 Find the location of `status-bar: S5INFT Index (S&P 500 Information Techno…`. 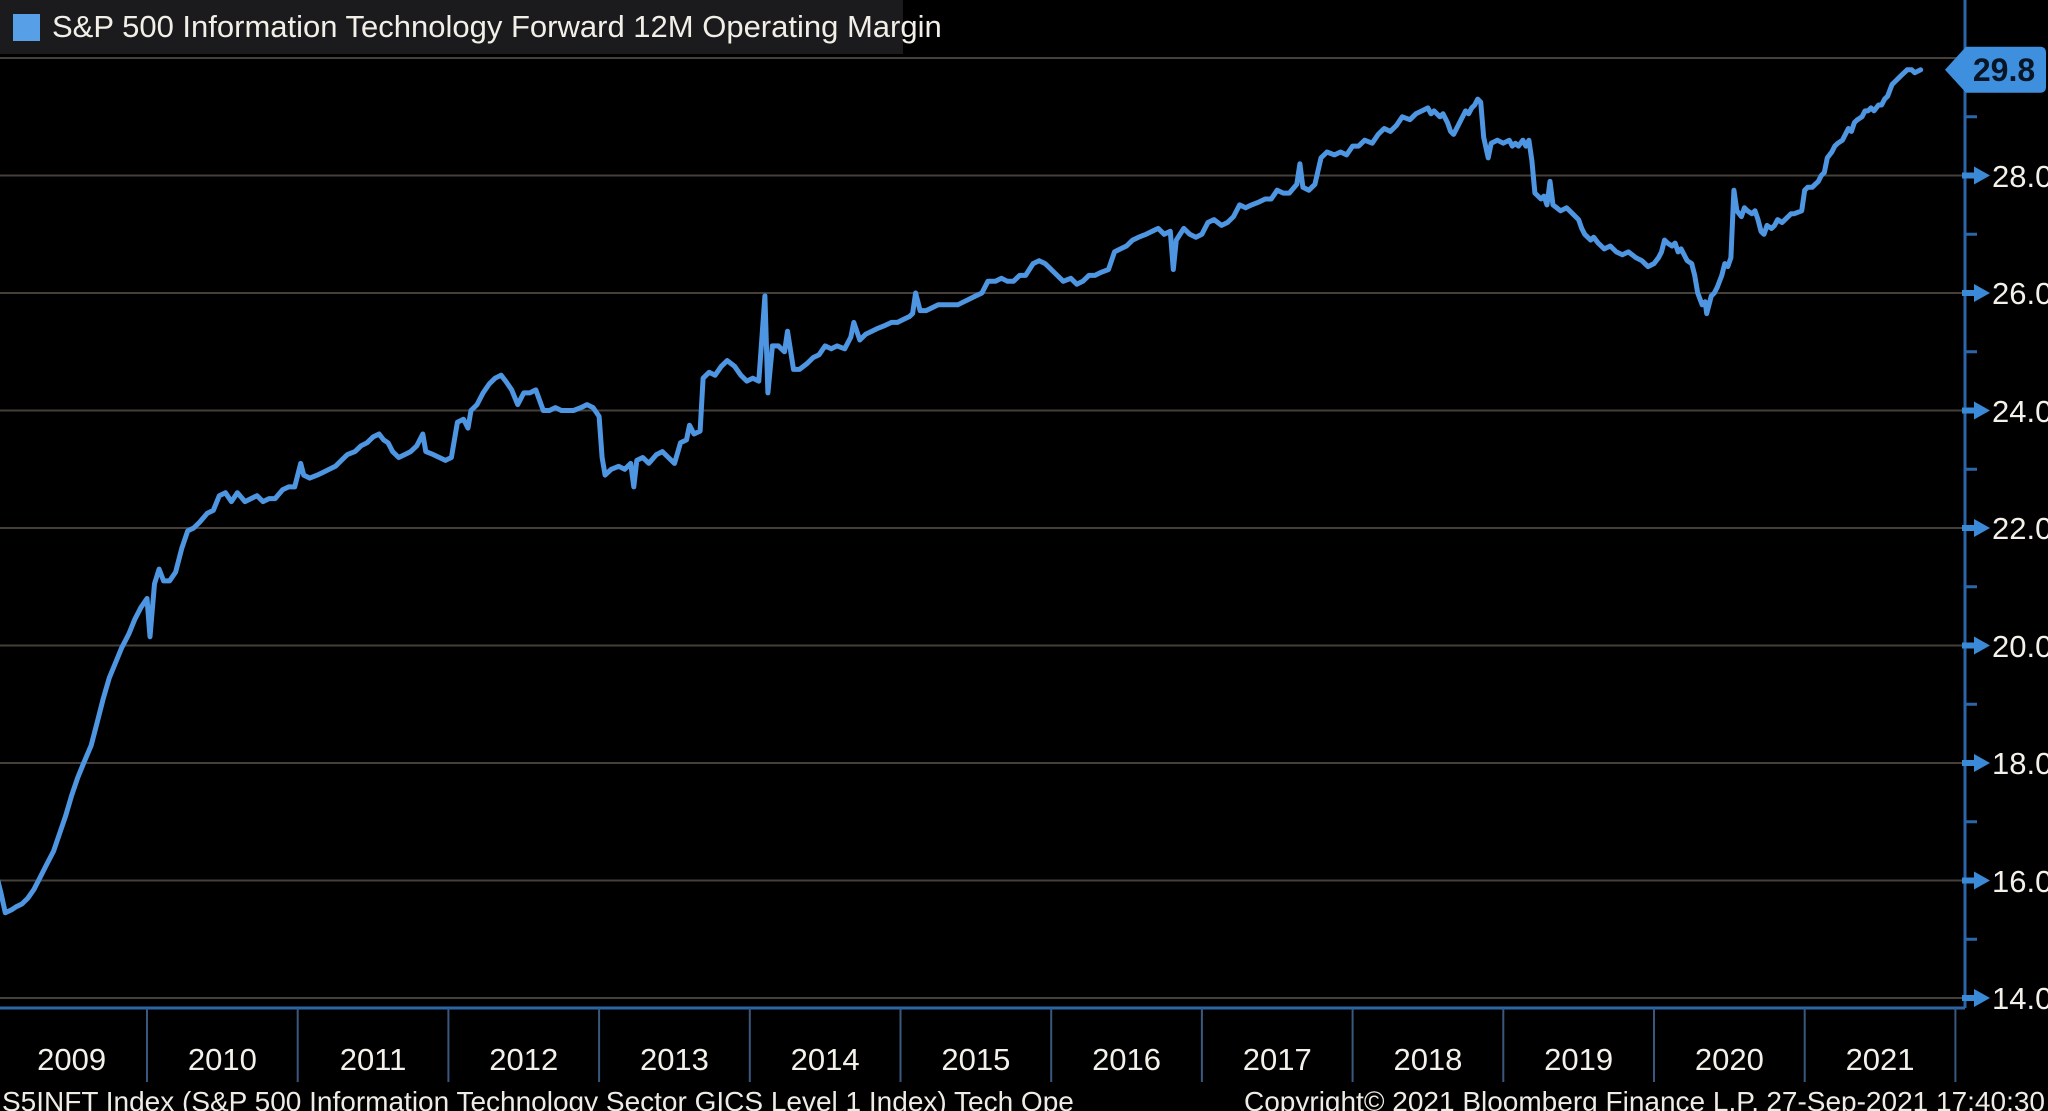

status-bar: S5INFT Index (S&P 500 Information Techno… is located at coordinates (1024, 1098).